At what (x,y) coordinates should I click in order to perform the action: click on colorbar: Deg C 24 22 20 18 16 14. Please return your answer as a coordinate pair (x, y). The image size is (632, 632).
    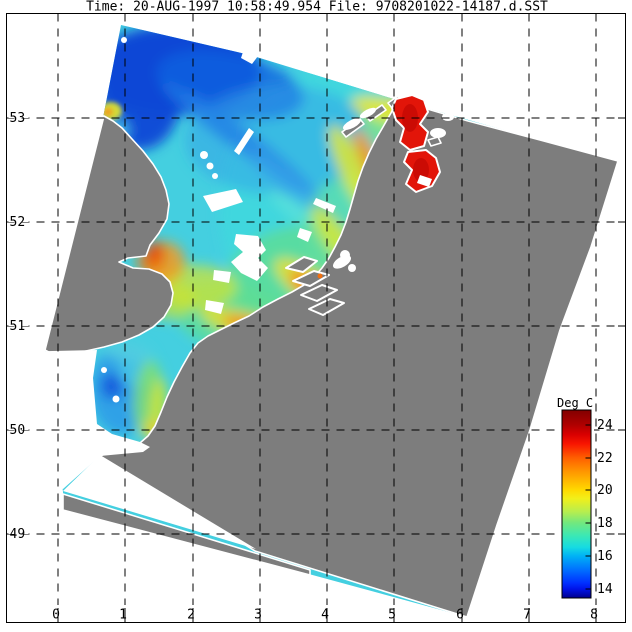
    Looking at the image, I should click on (584, 497).